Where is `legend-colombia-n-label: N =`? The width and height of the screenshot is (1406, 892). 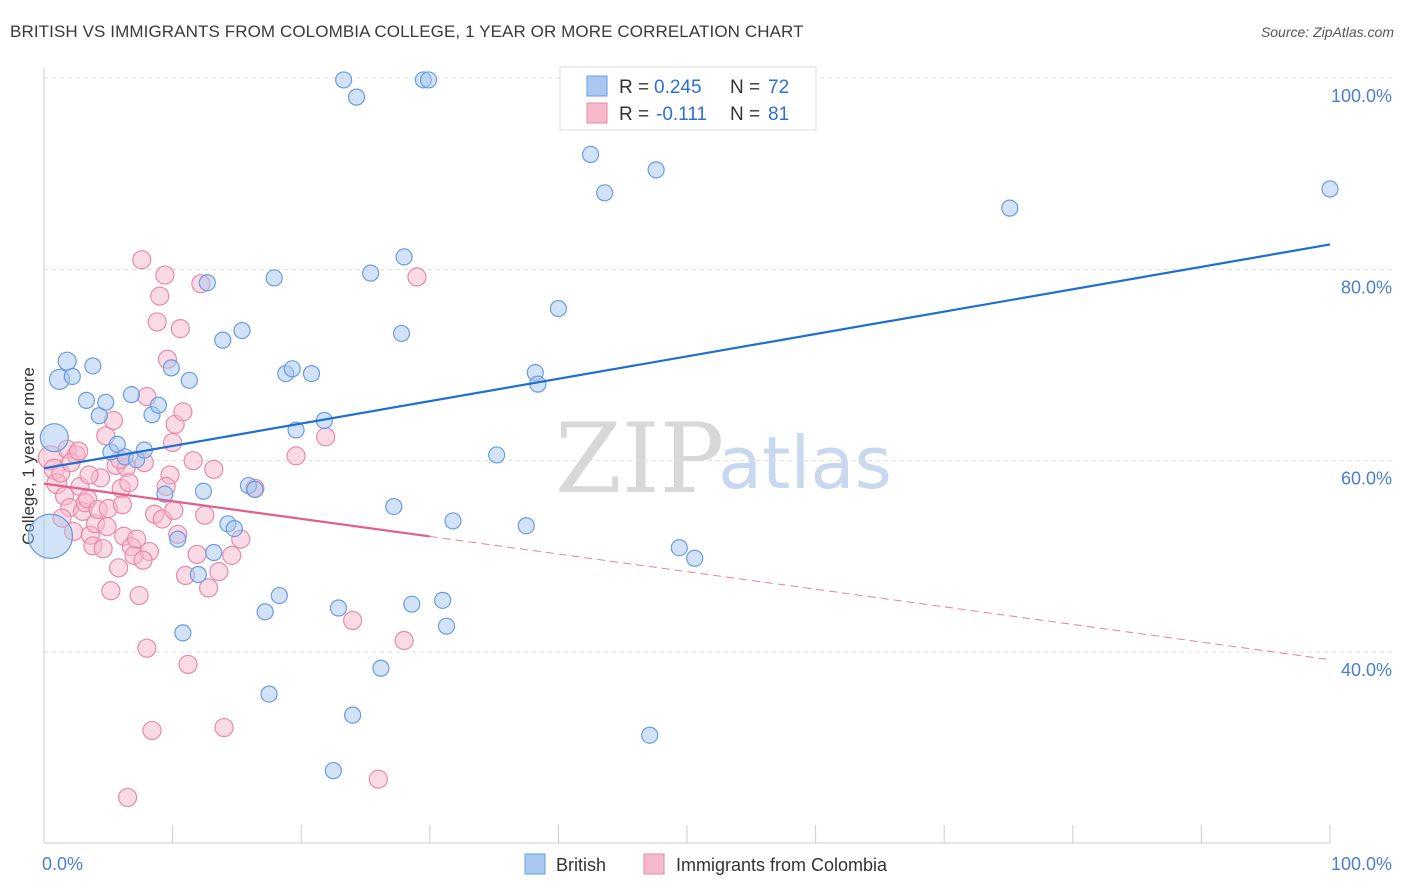 legend-colombia-n-label: N = is located at coordinates (745, 114).